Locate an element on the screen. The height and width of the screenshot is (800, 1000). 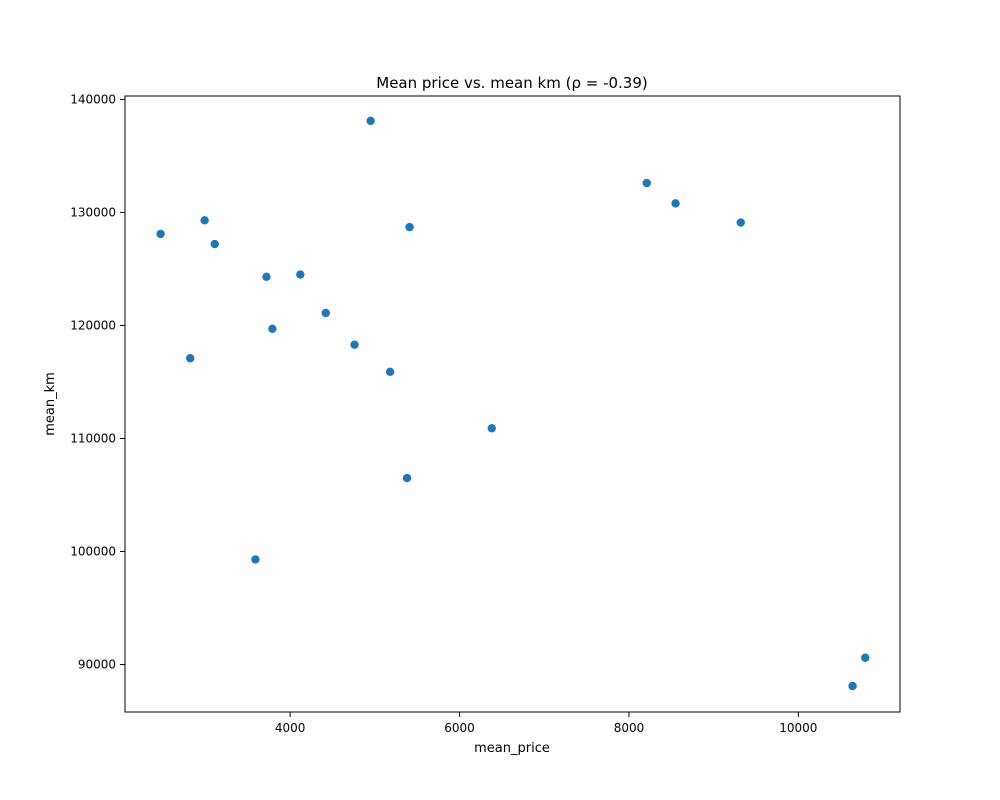
x-axis-ticks: 4000 6000 8000 10000 is located at coordinates (546, 723).